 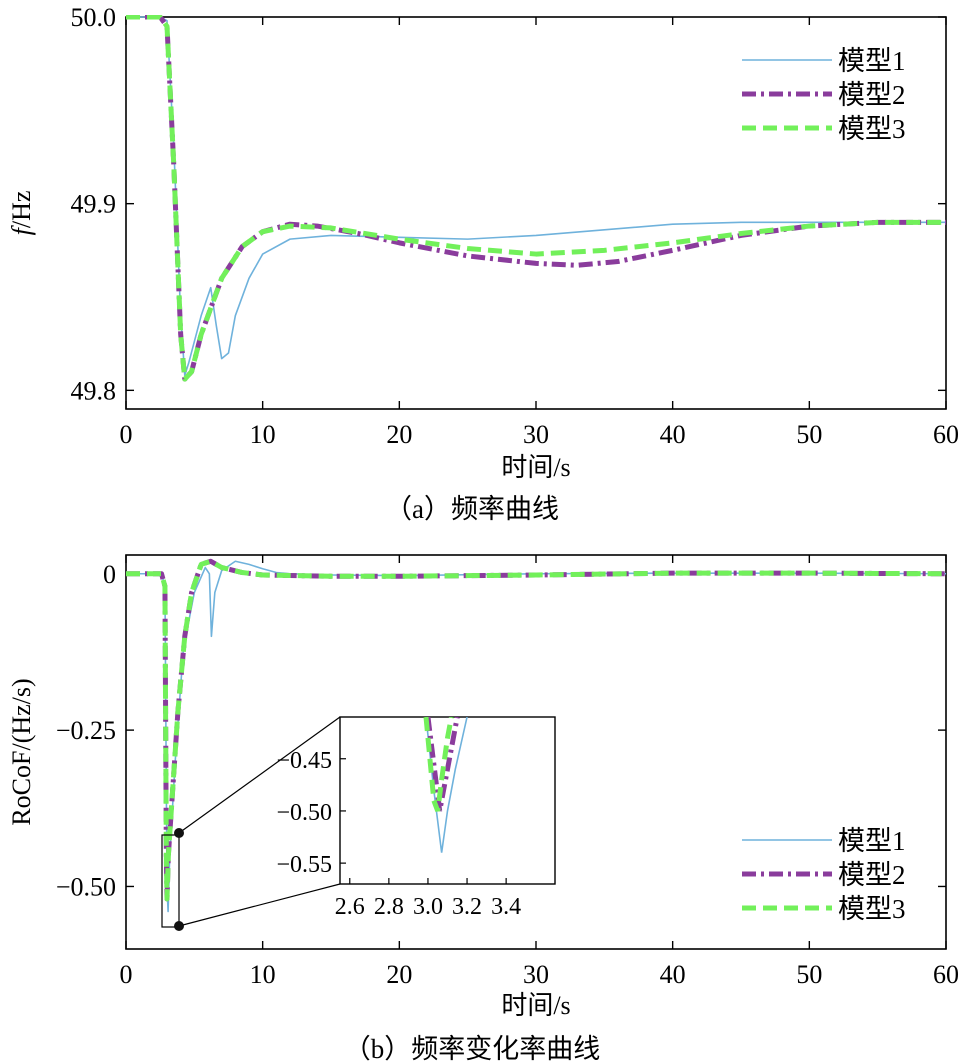 I want to click on y-tick-label: −0.25, so click(x=86, y=730).